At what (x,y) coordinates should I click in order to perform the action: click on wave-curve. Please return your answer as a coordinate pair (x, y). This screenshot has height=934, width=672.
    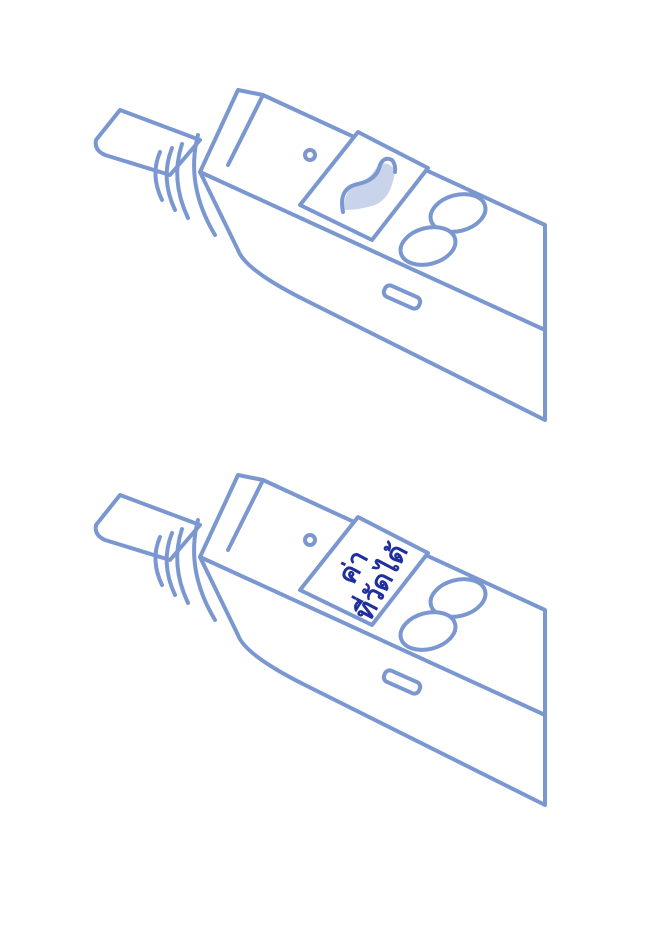
    Looking at the image, I should click on (369, 185).